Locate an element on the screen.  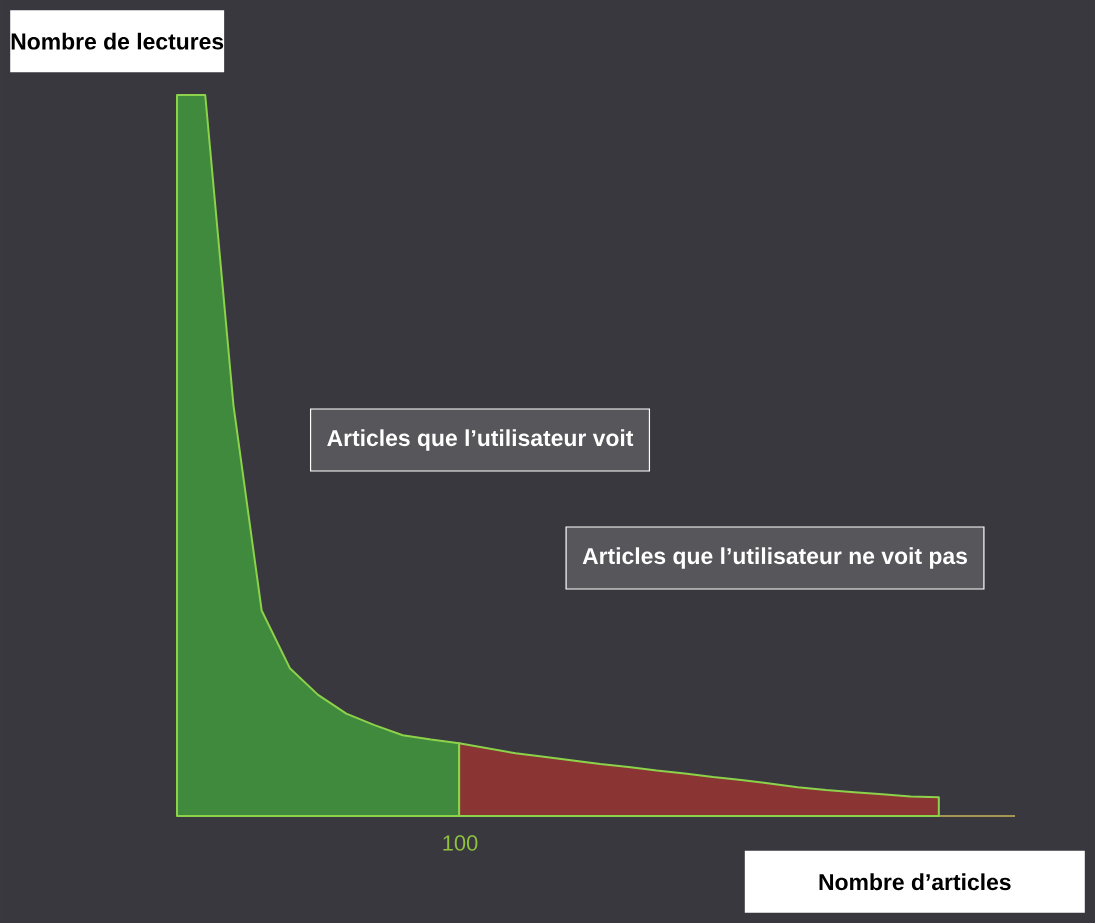
x-axis-title: Nombre d’articles is located at coordinates (915, 882).